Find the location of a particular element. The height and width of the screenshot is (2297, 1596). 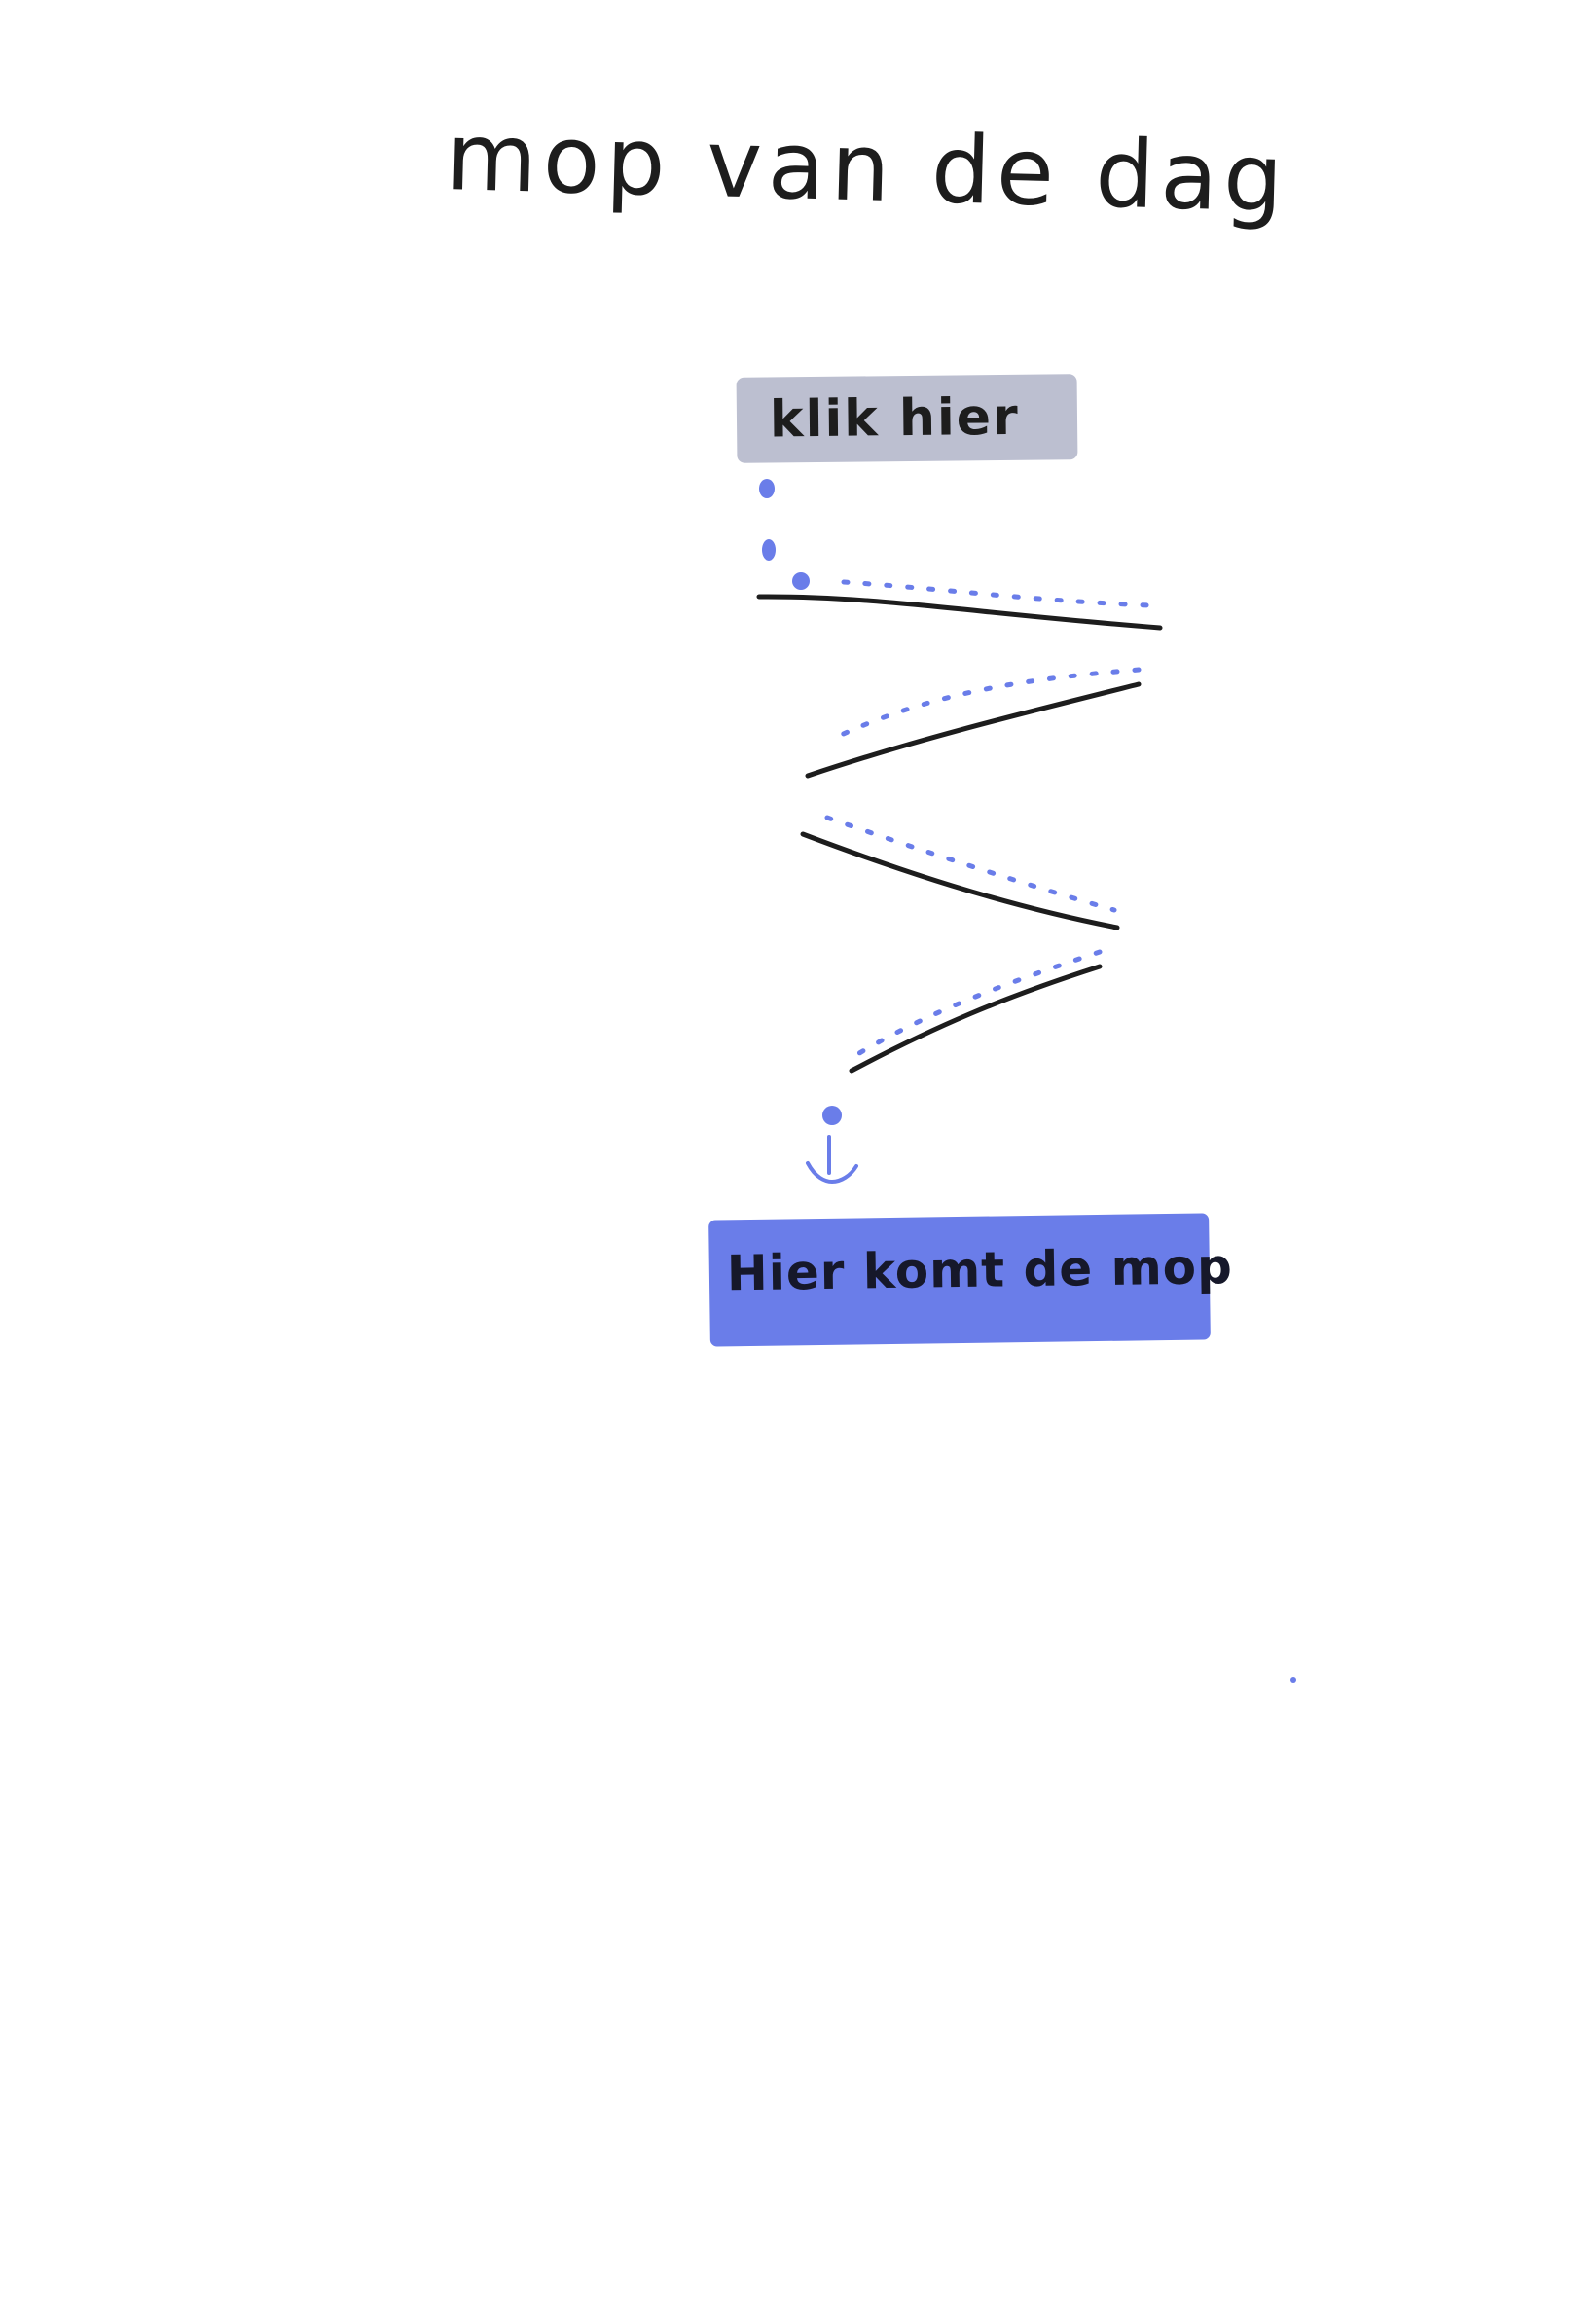

click-here-button: klik hier is located at coordinates (907, 418).